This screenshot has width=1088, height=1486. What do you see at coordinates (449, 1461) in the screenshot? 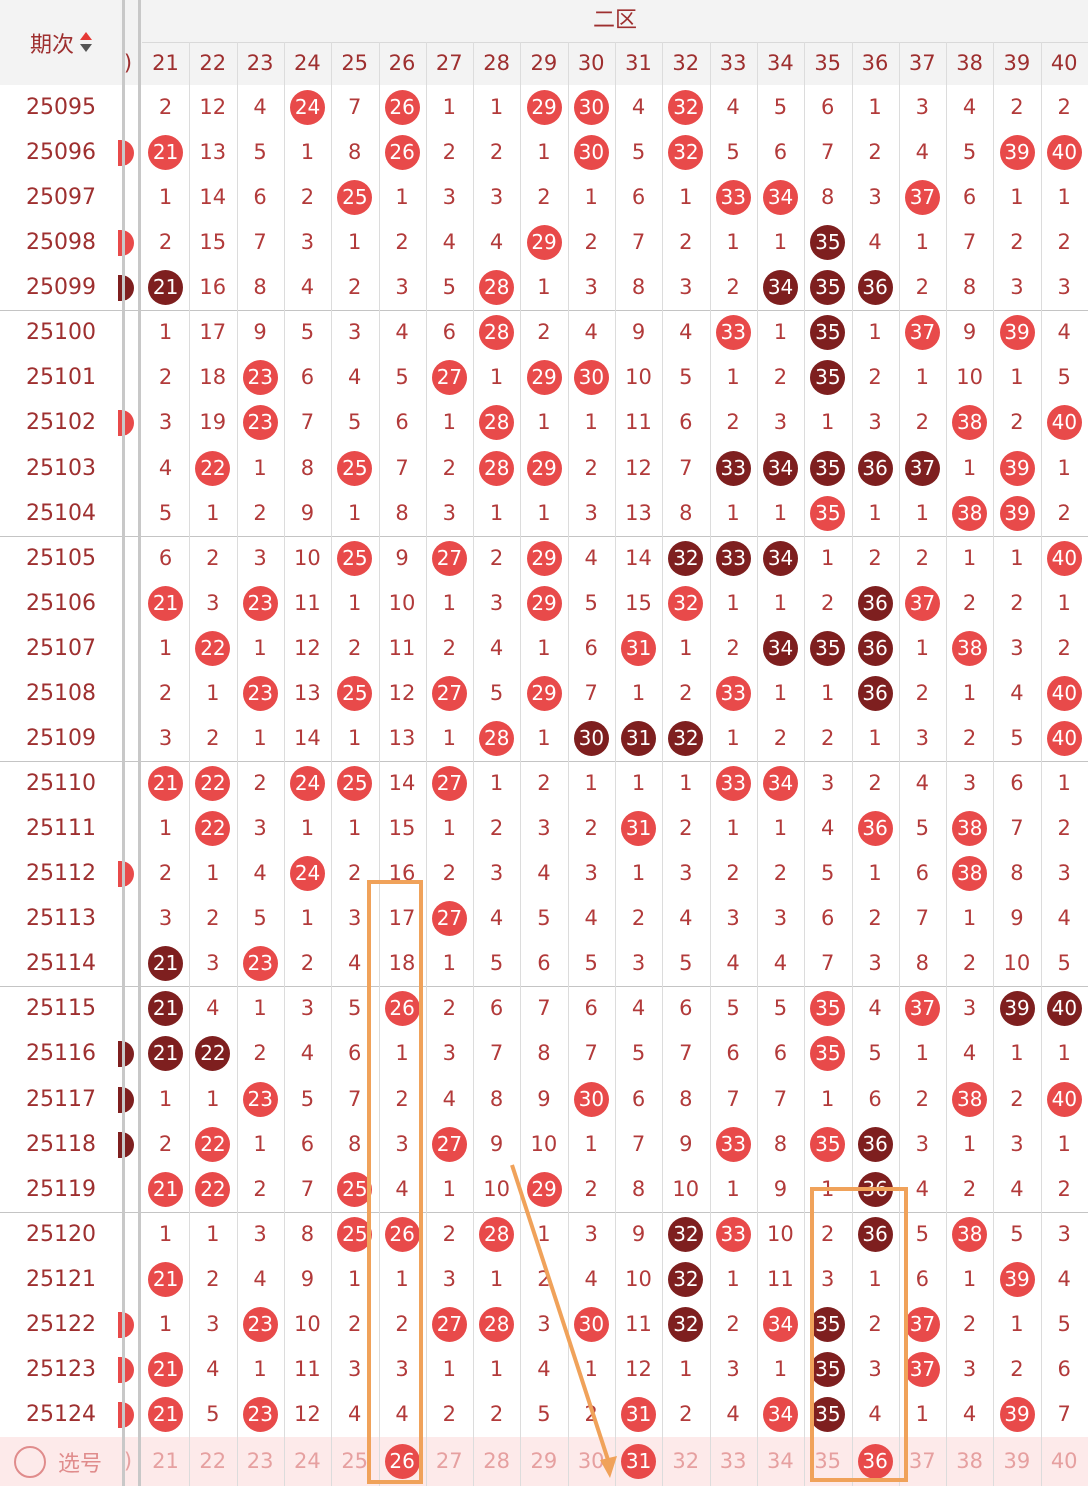
I see `selectable-number: 27` at bounding box center [449, 1461].